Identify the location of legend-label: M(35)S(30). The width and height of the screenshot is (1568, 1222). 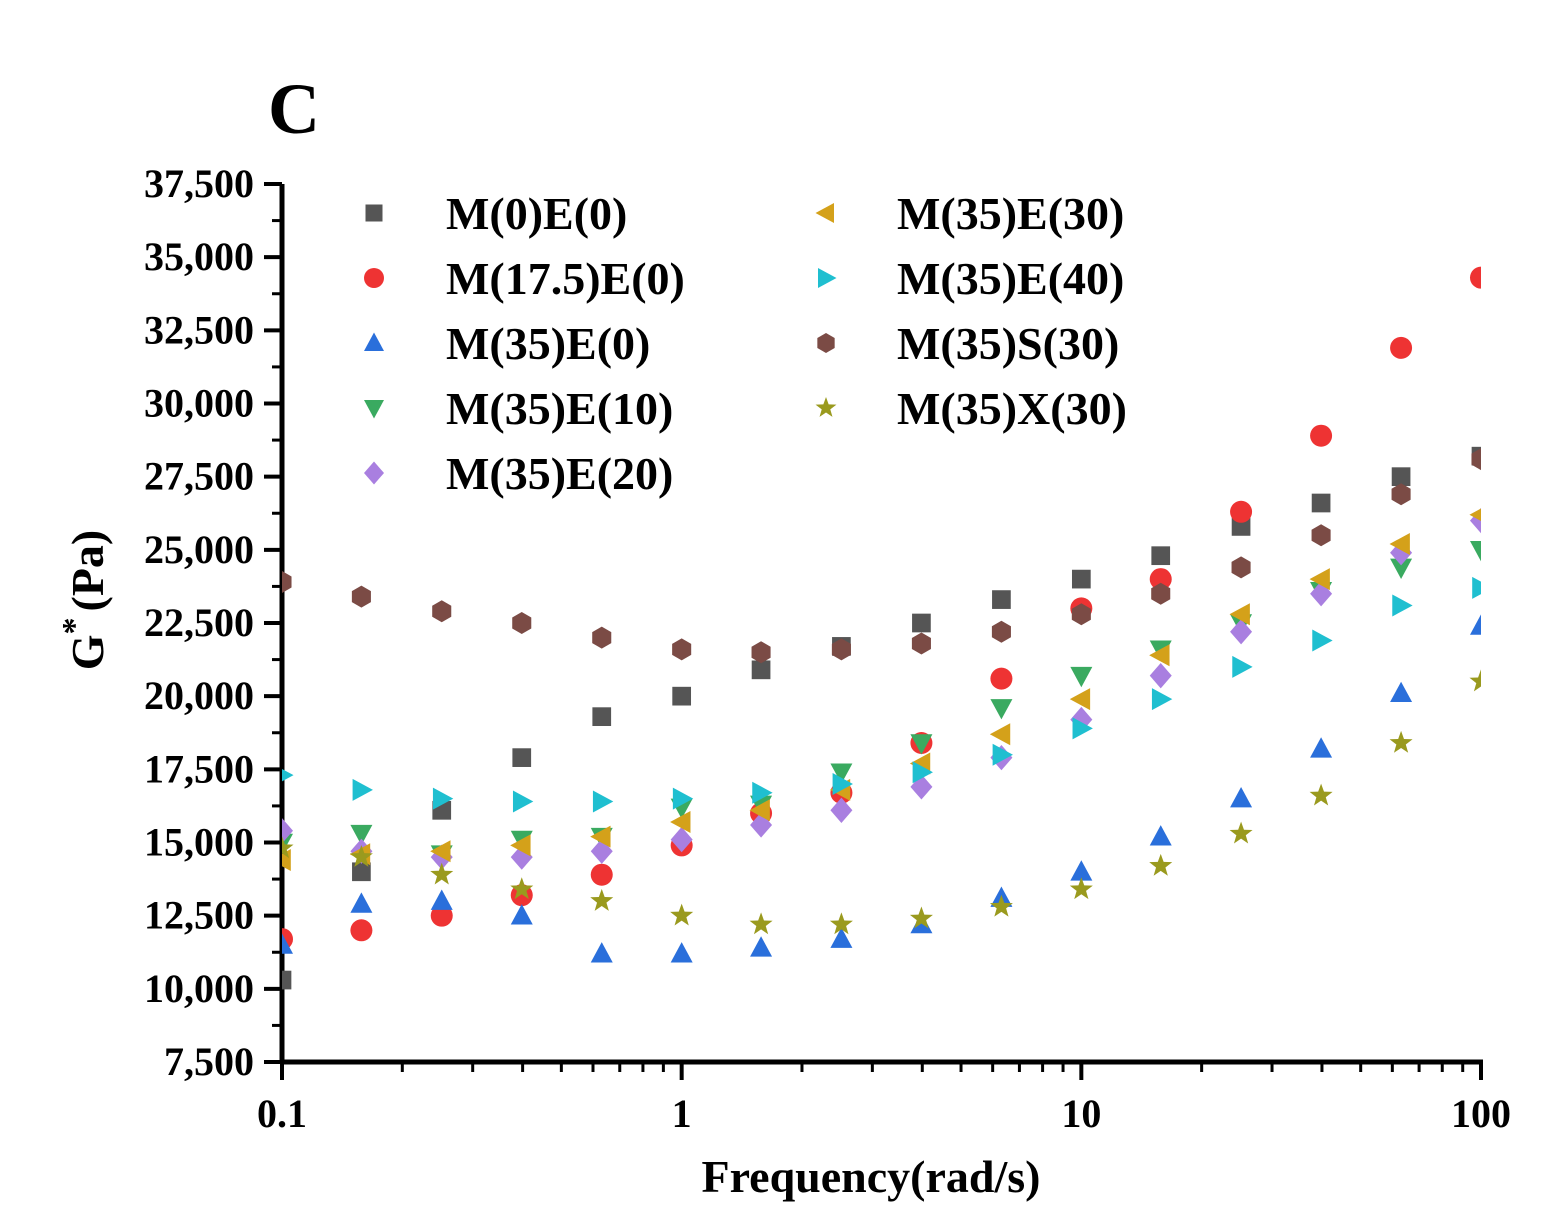
(1008, 343).